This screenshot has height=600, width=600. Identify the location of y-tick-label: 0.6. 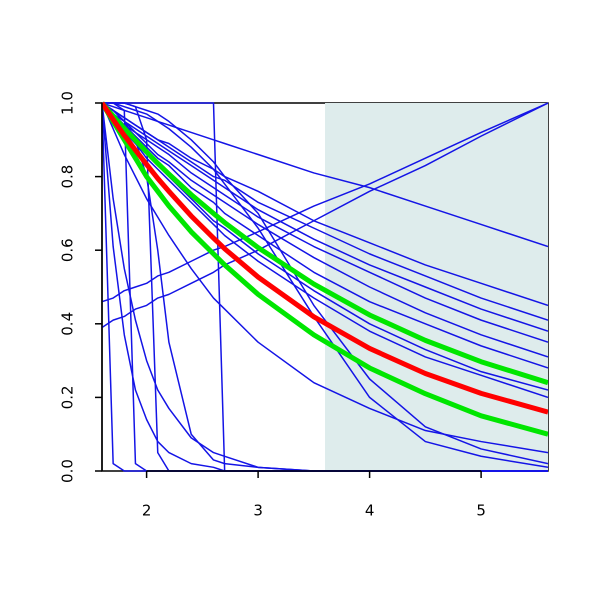
(68, 250).